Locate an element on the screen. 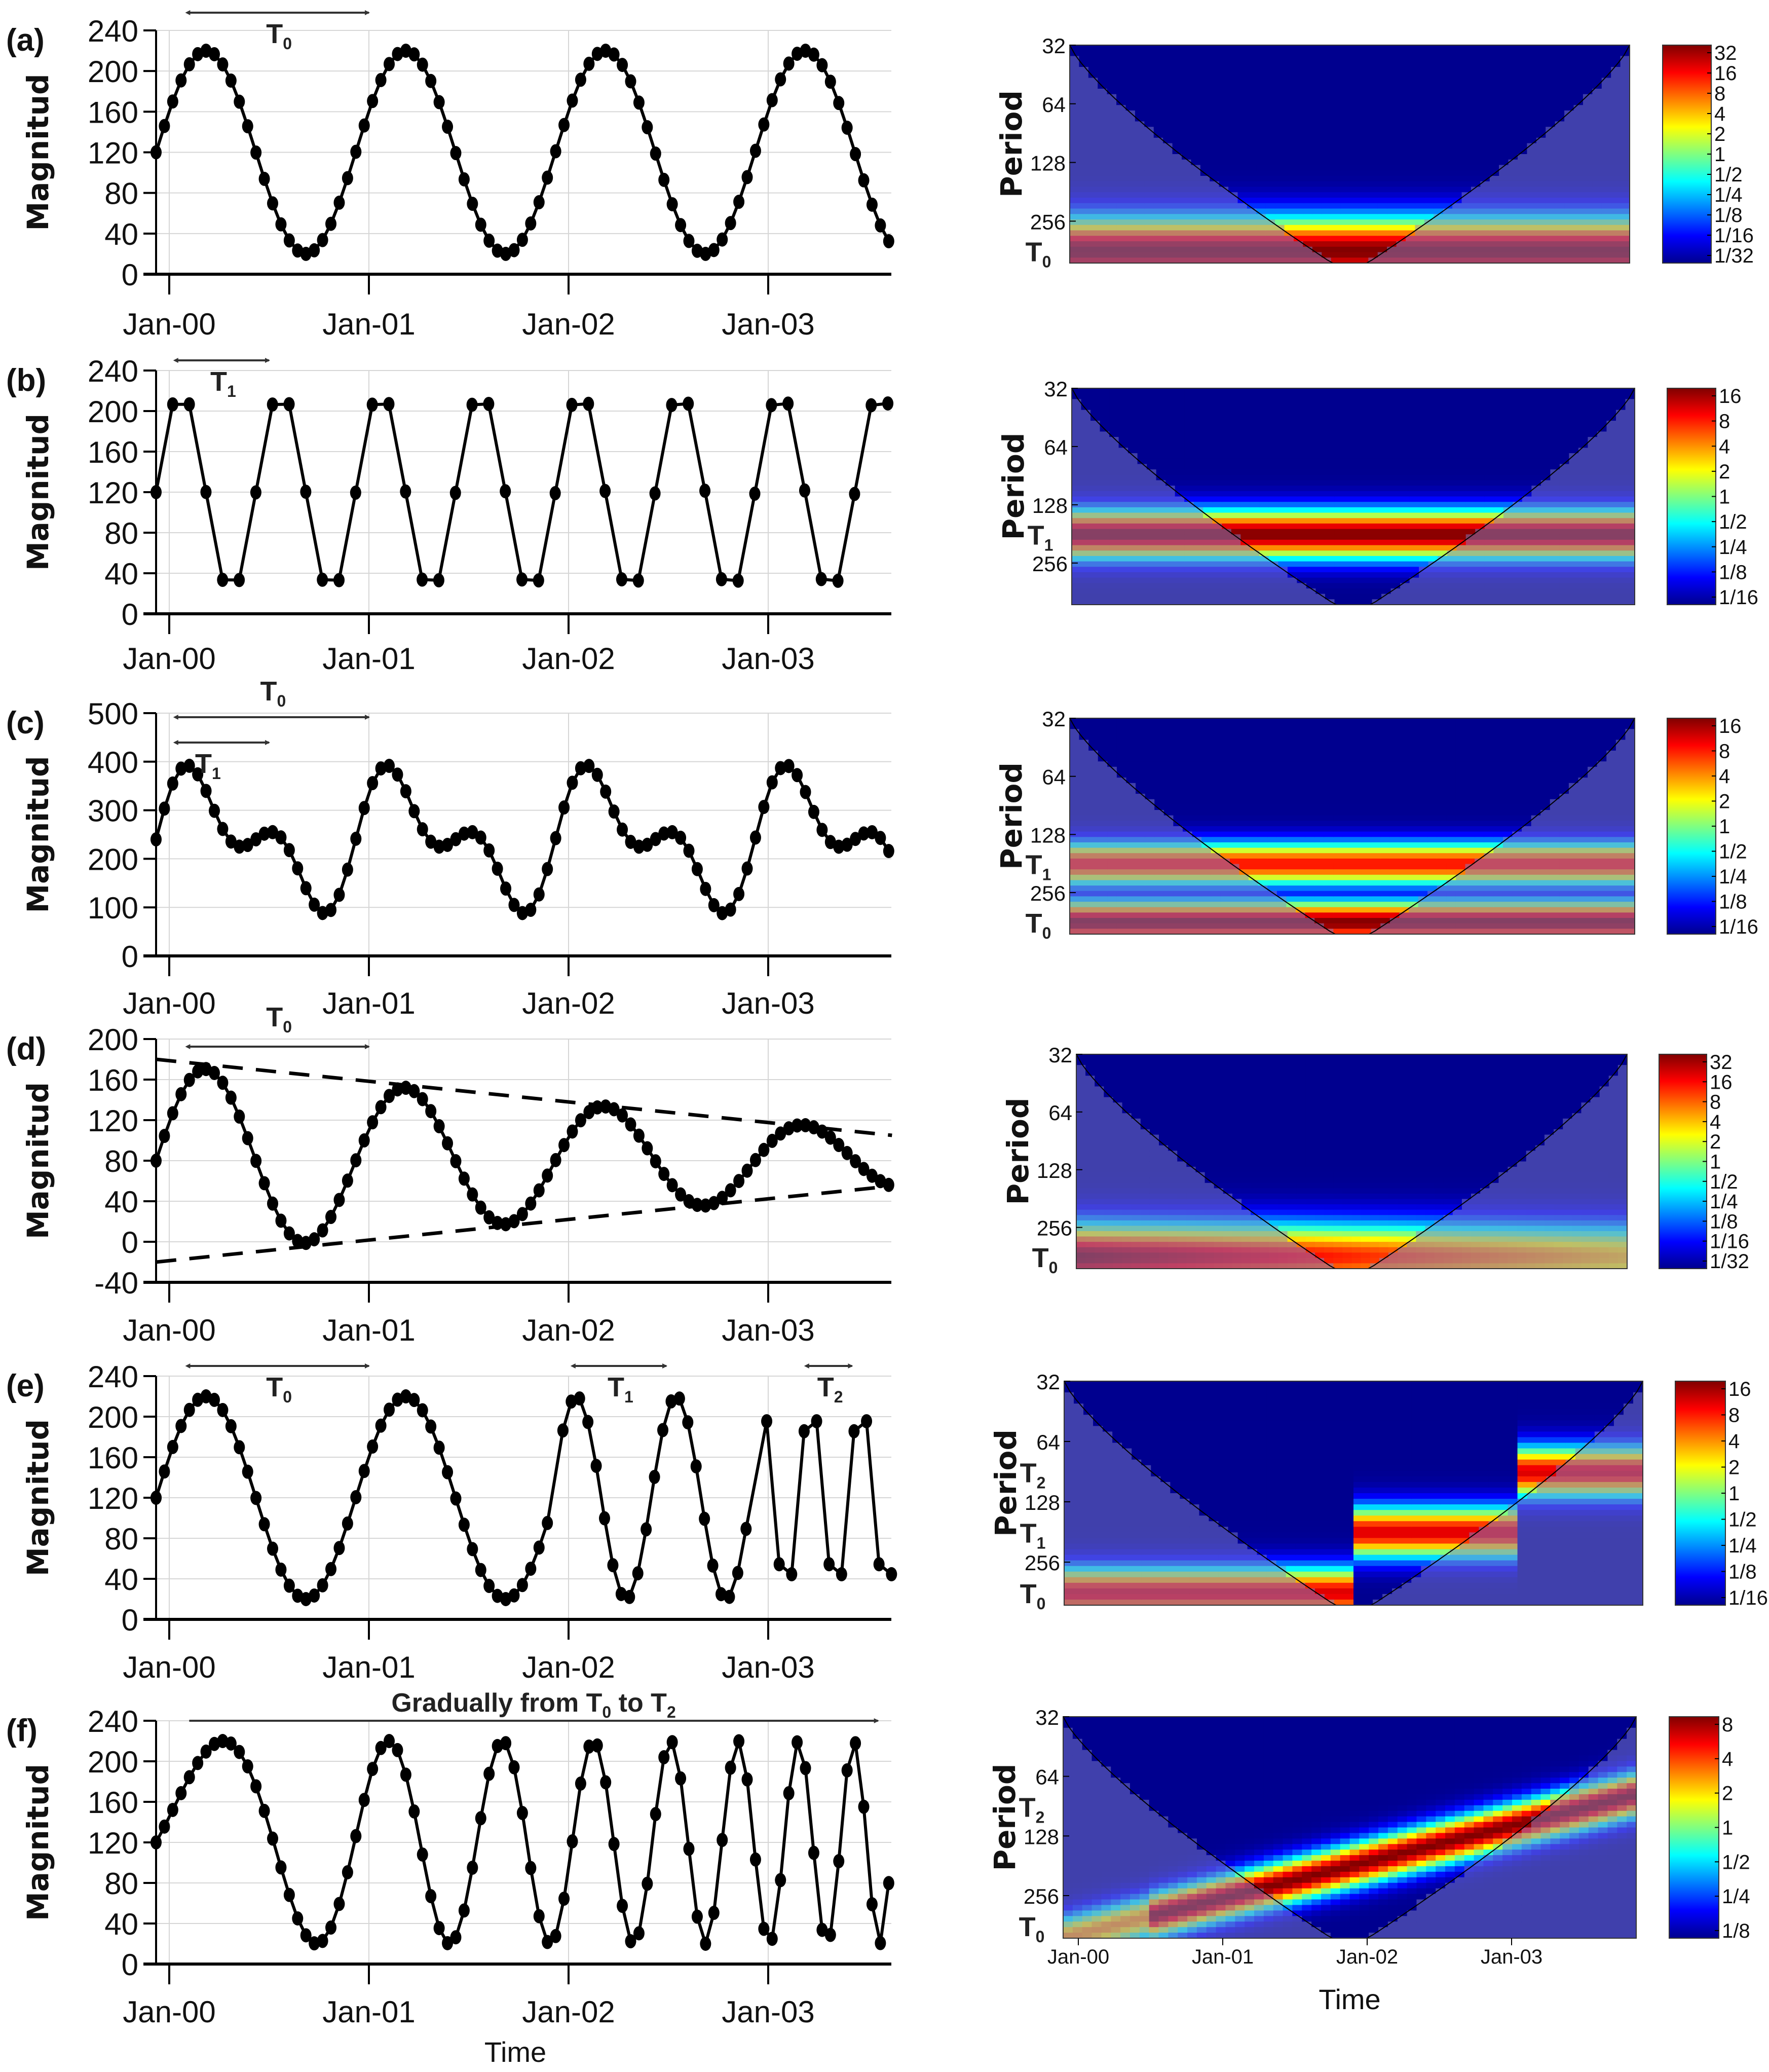 This screenshot has height=2072, width=1769. x-tick-label: Jan-00 is located at coordinates (169, 659).